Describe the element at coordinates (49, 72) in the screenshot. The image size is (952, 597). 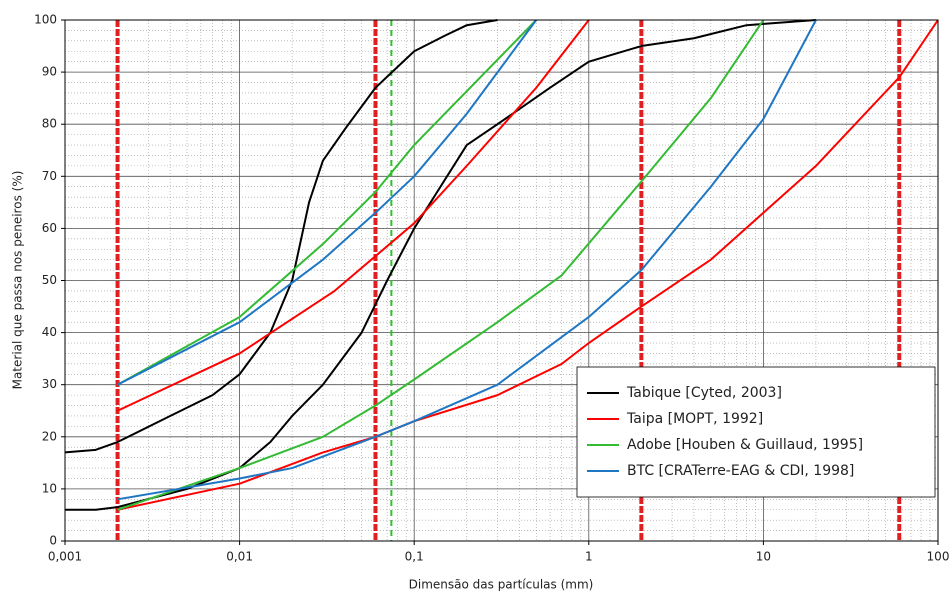
I see `y-tick-label: 90` at that location.